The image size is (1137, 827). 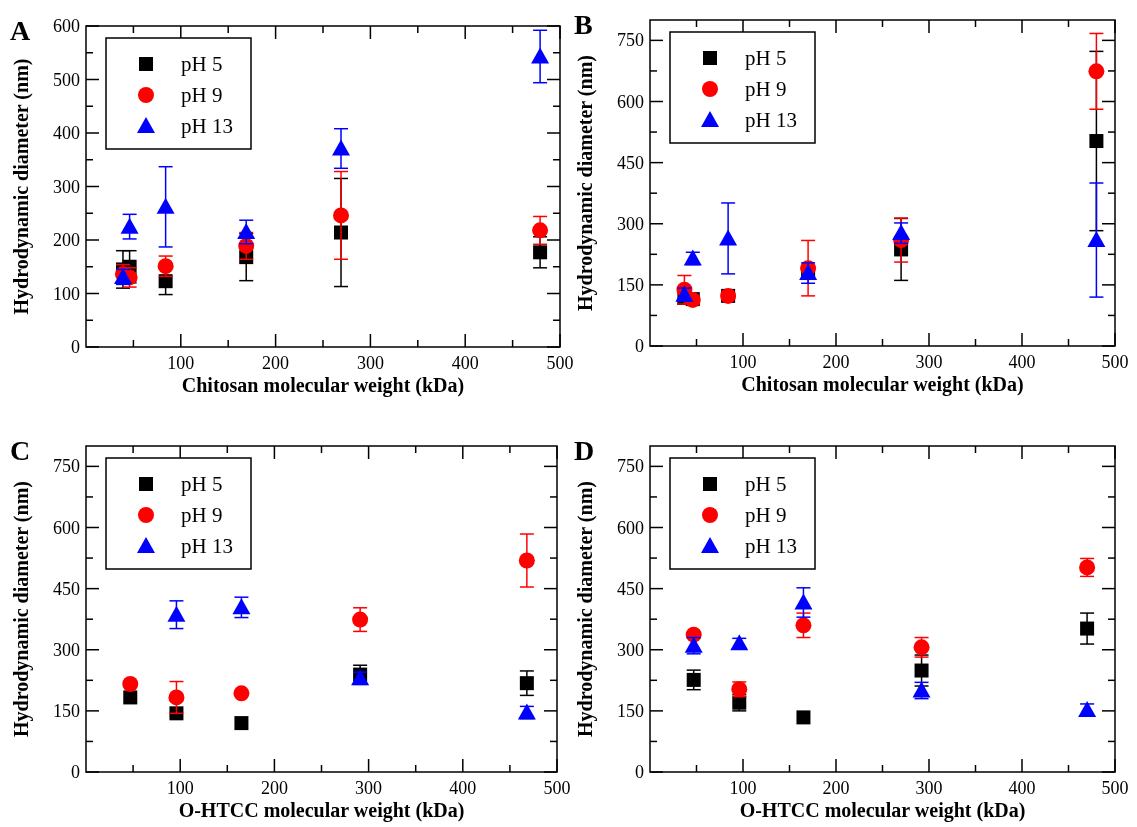 What do you see at coordinates (66, 240) in the screenshot?
I see `y-tick-label: 200` at bounding box center [66, 240].